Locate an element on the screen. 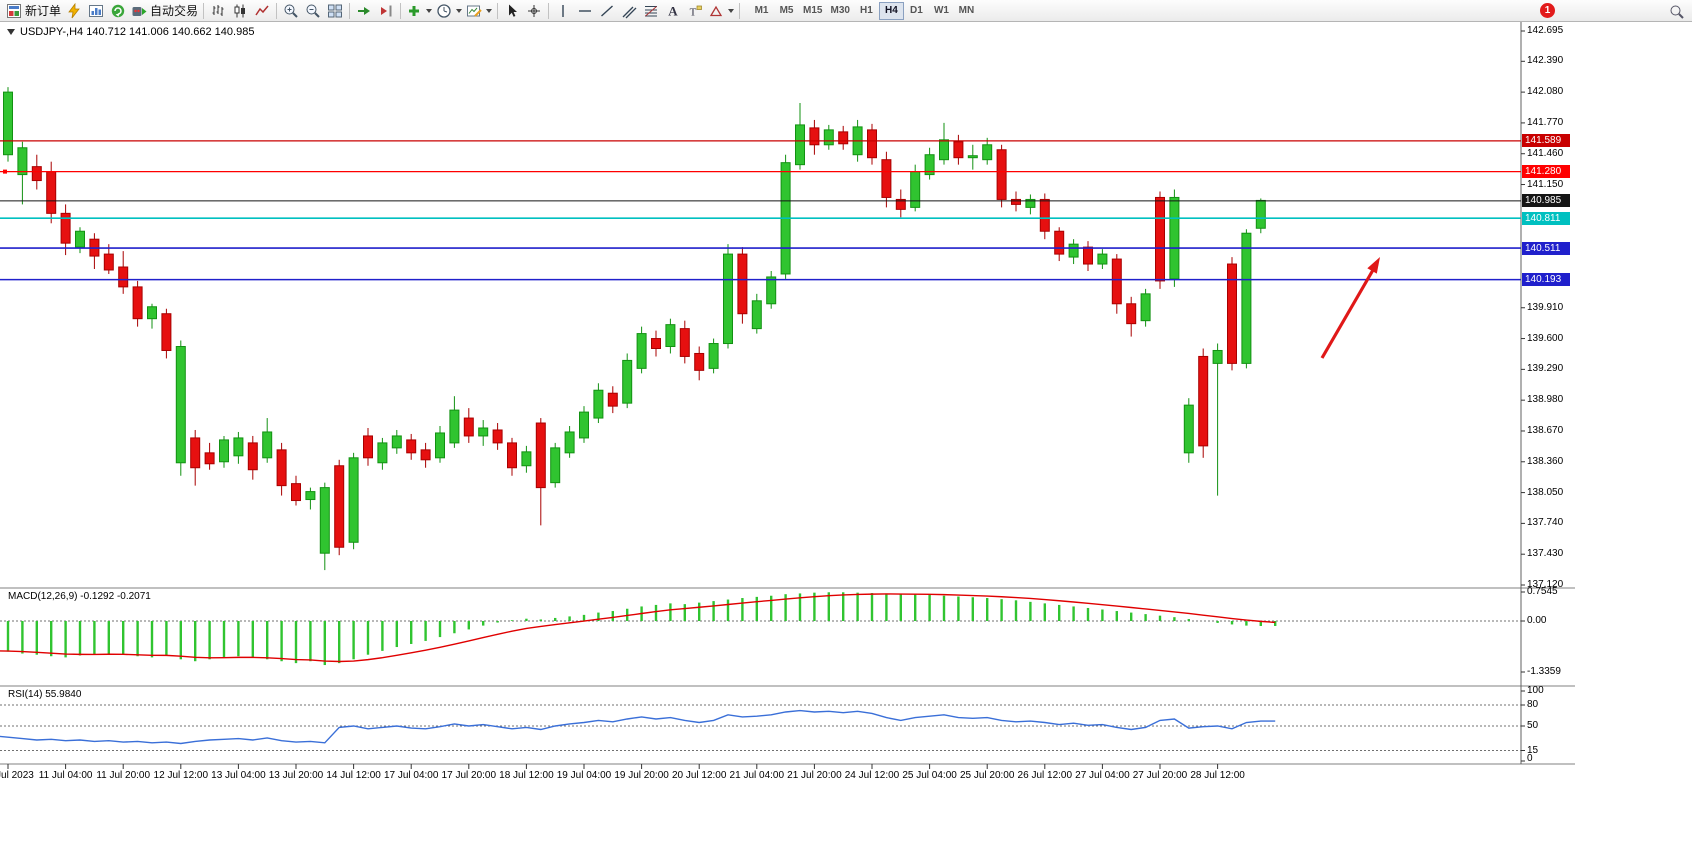  fibonacci-button is located at coordinates (651, 11).